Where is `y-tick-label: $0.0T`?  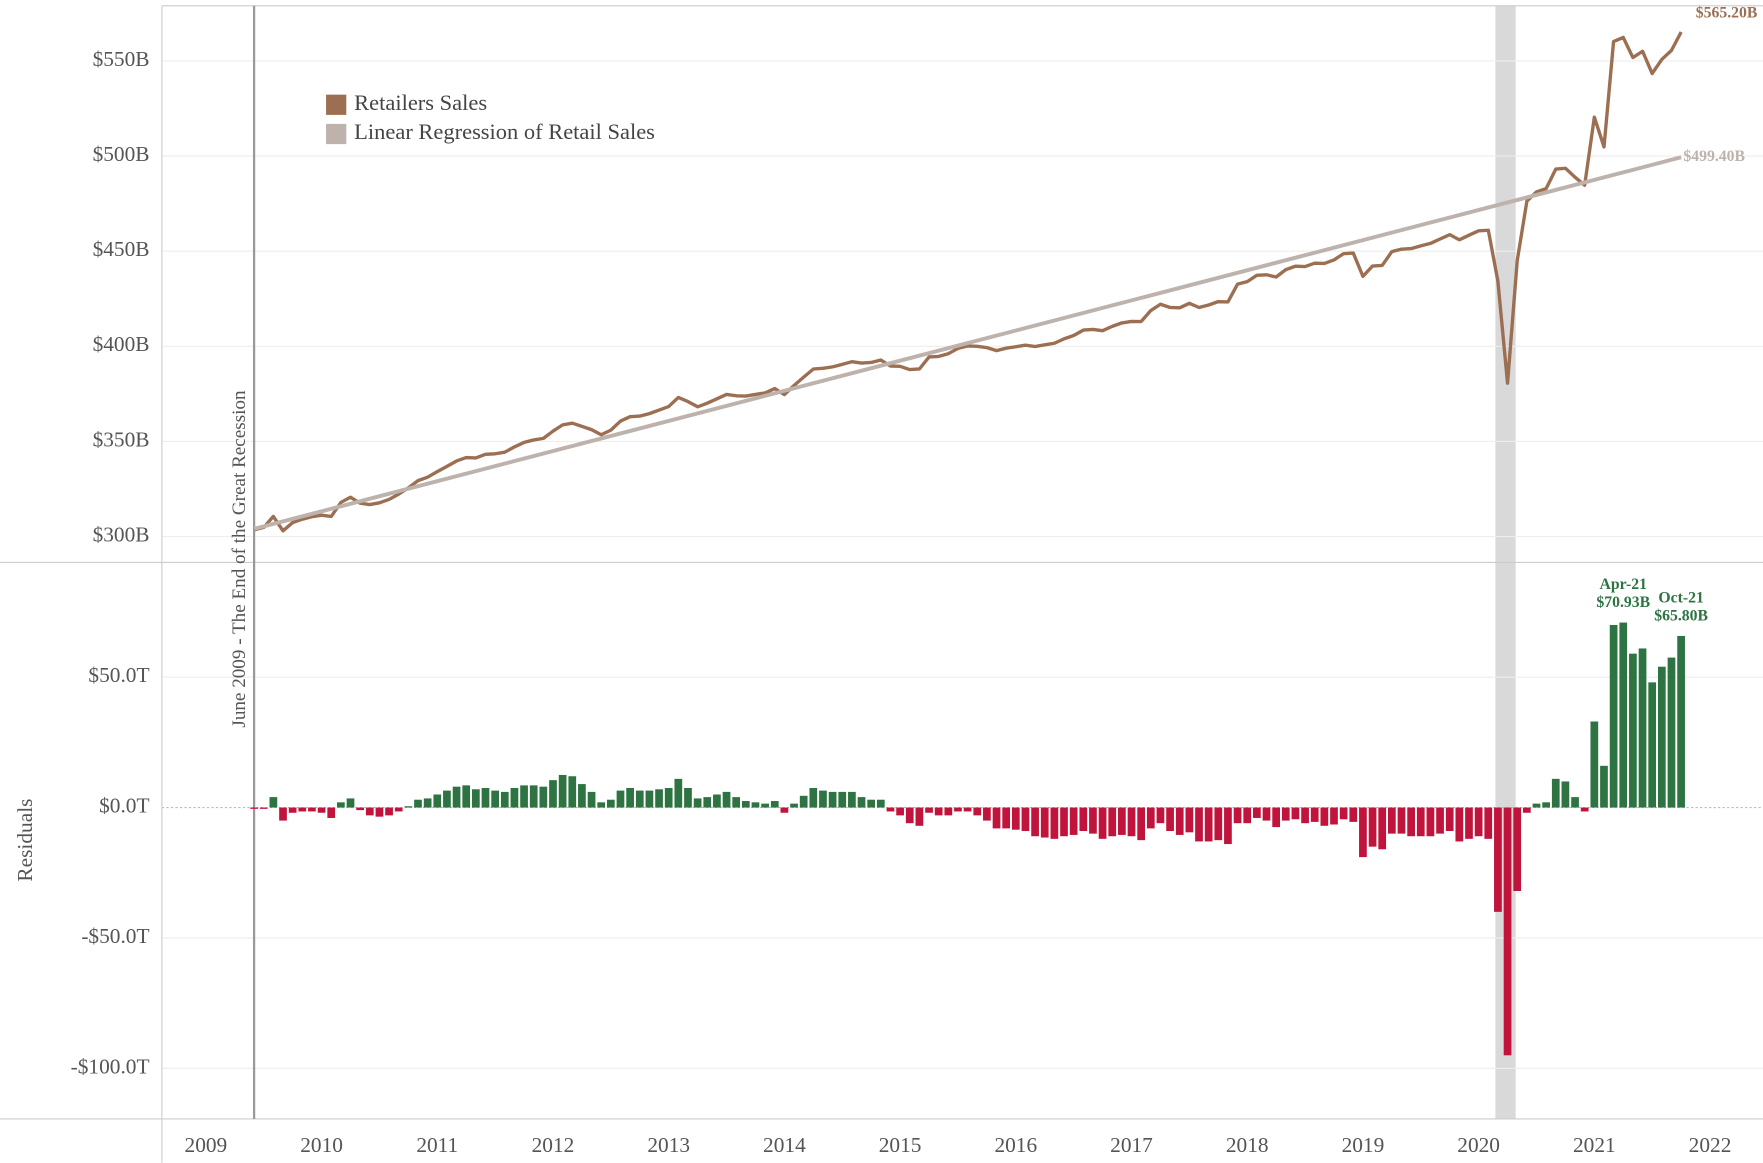
y-tick-label: $0.0T is located at coordinates (124, 805).